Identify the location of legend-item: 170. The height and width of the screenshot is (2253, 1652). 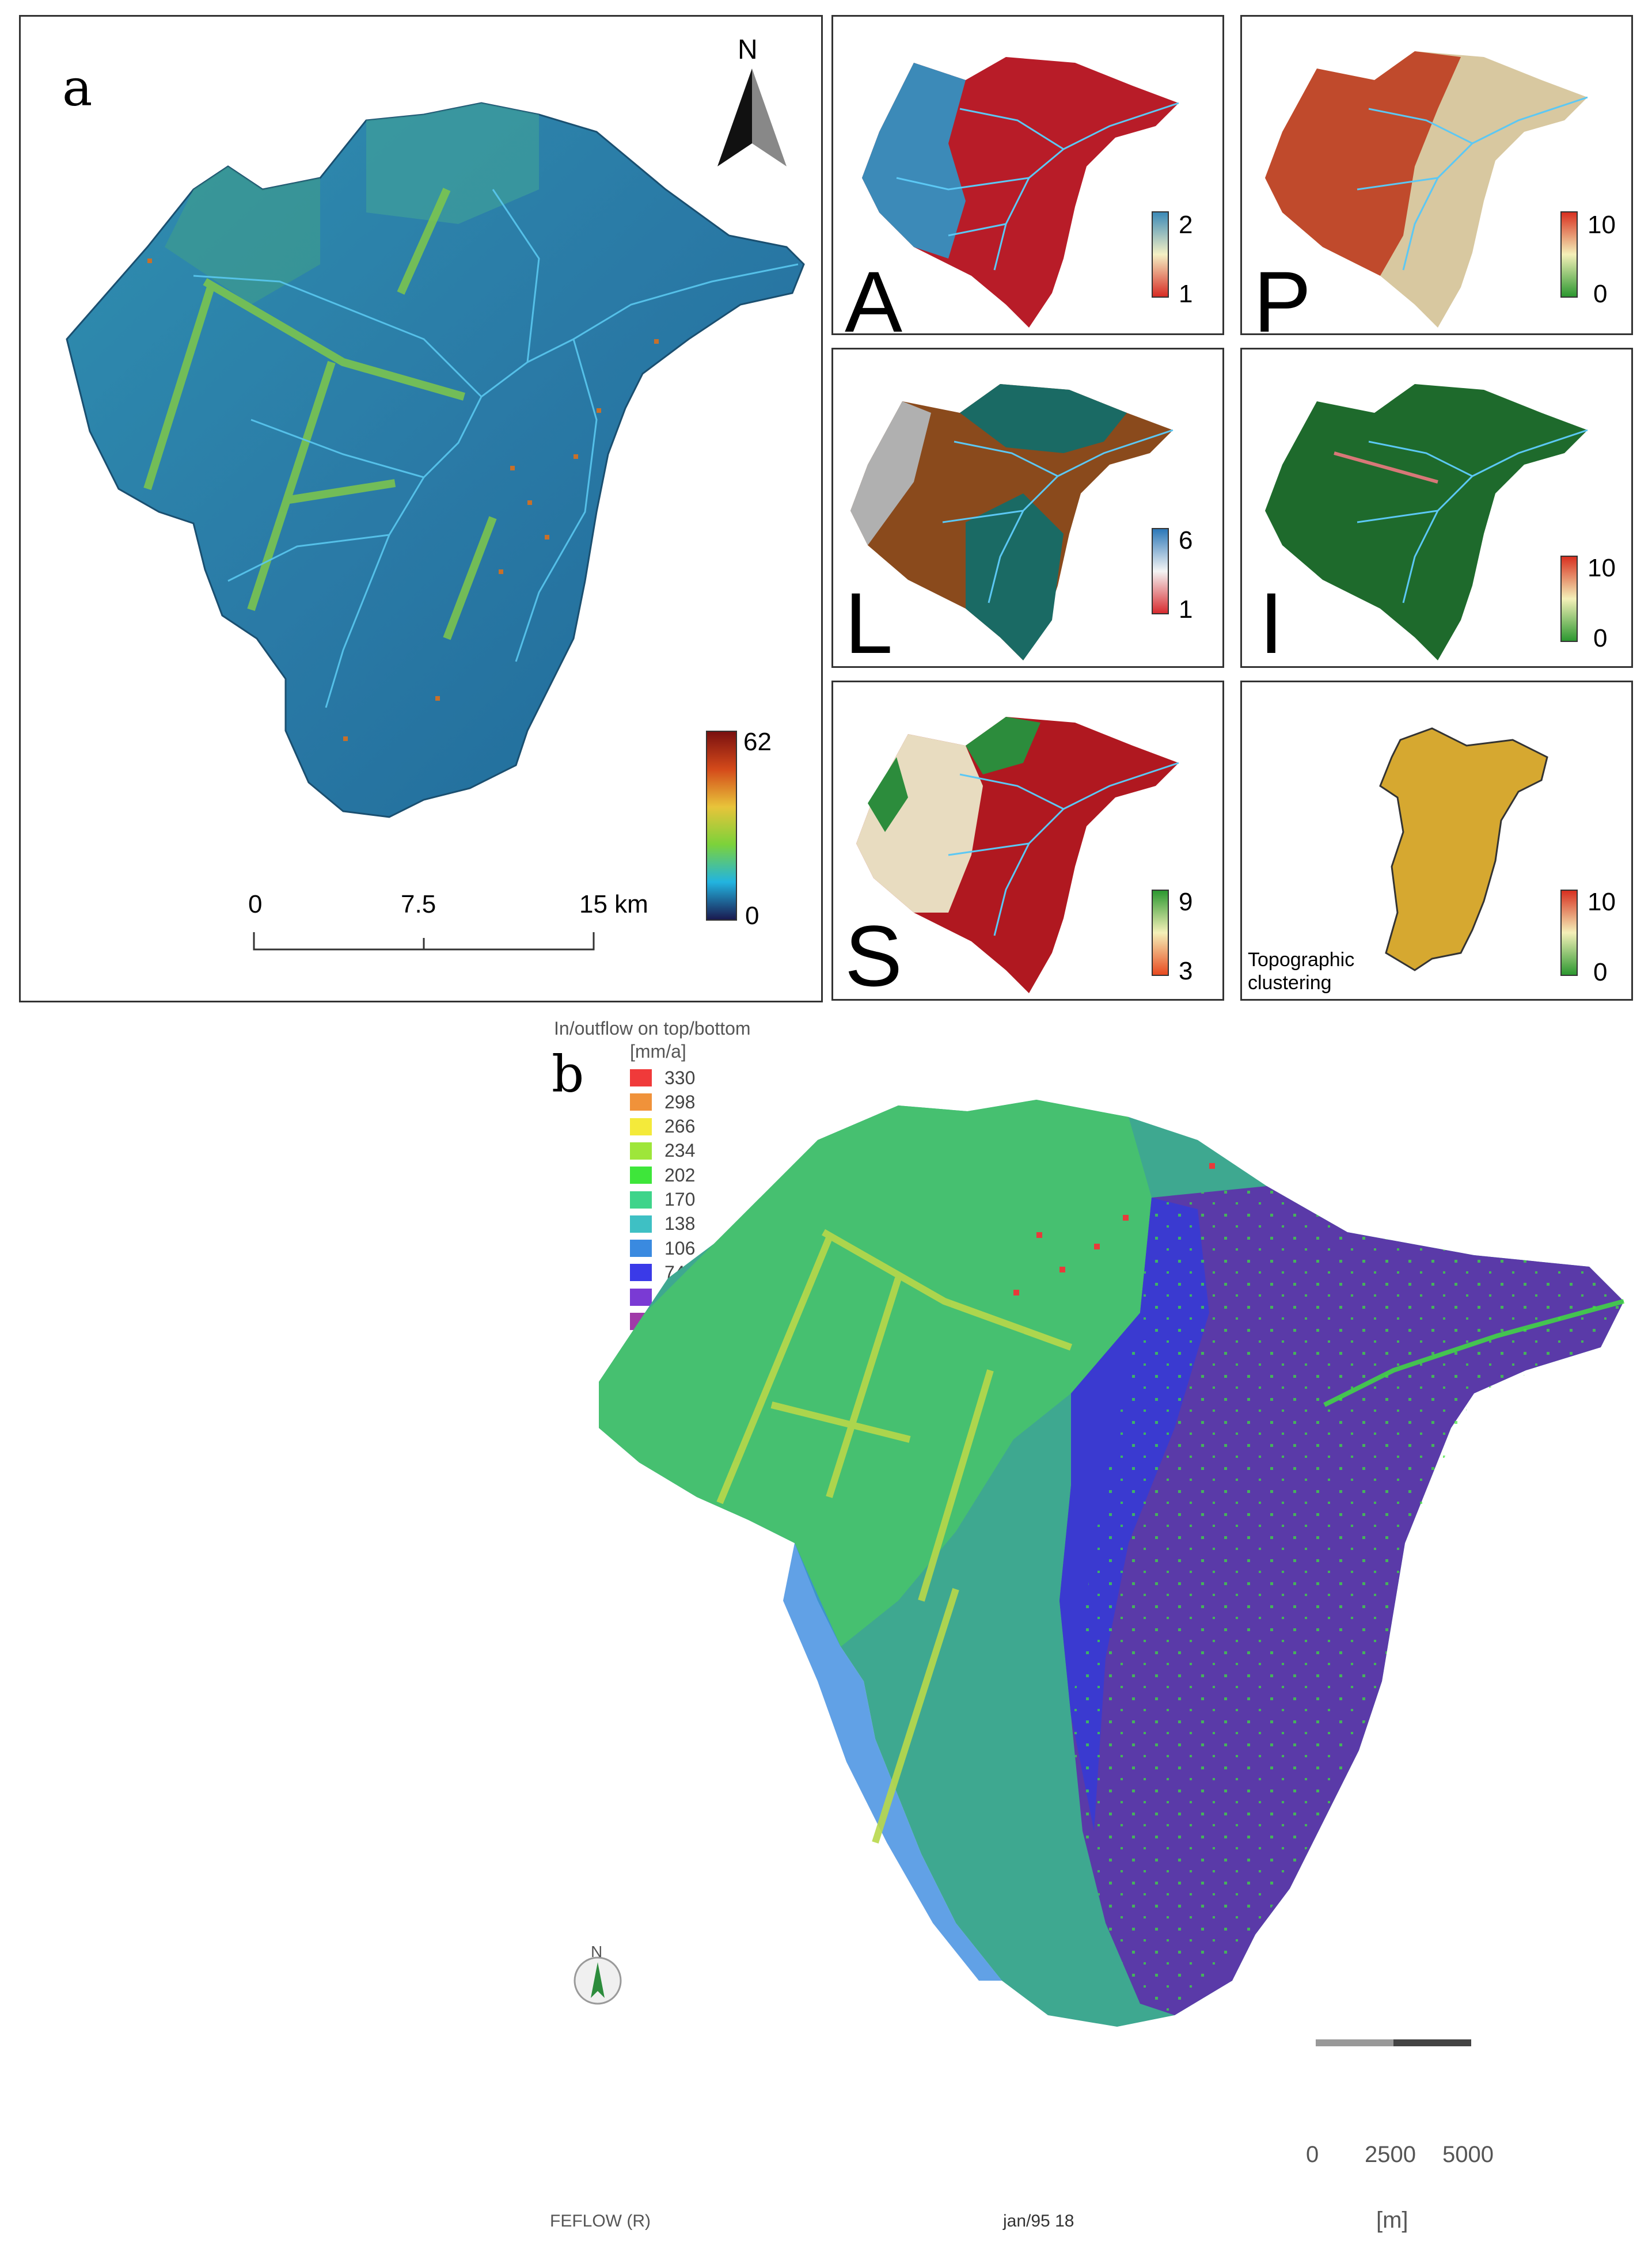
(663, 1199).